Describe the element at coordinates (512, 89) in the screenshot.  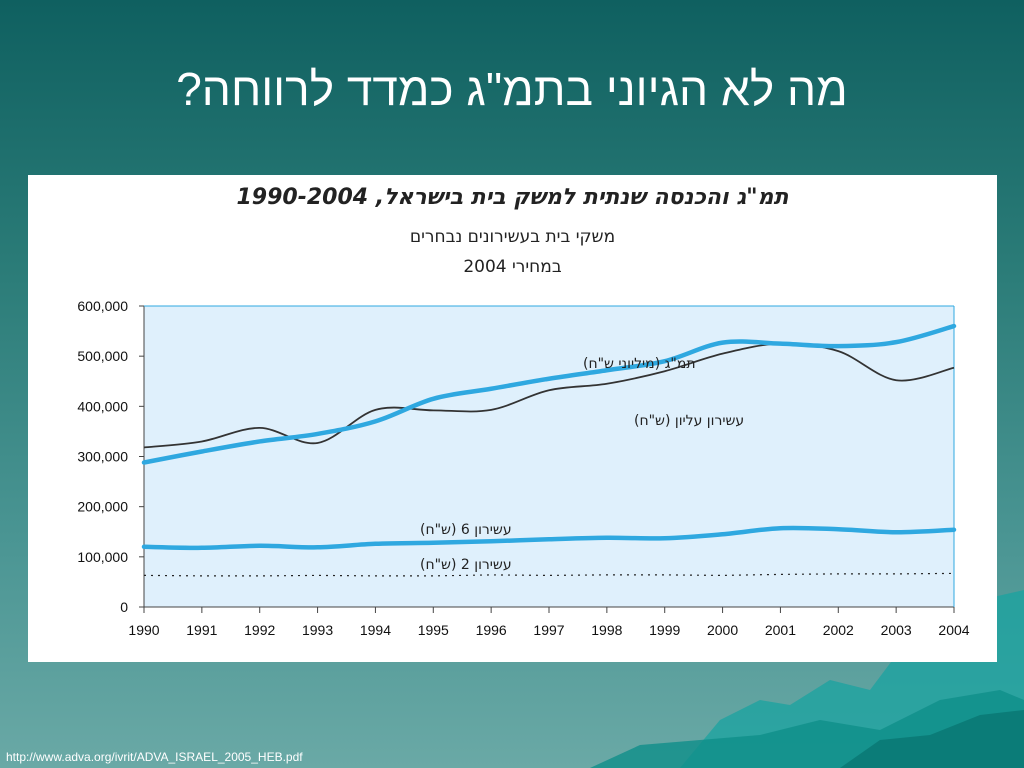
I see `slide-title: מה לא הגיוני בתמ"ג כמדד לרווחה?` at that location.